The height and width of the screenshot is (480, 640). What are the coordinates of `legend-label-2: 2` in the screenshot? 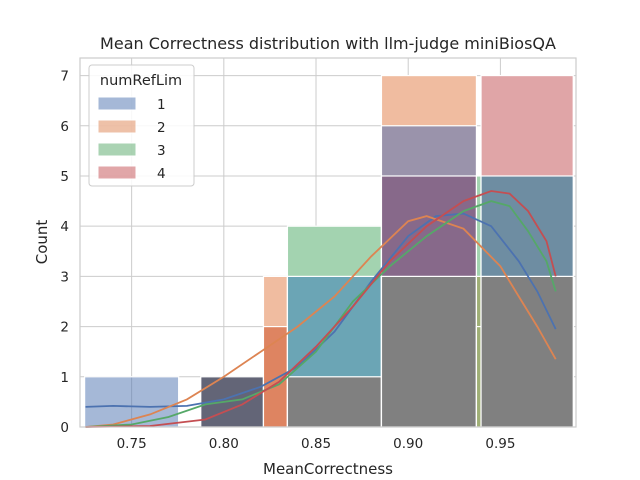 It's located at (161, 128).